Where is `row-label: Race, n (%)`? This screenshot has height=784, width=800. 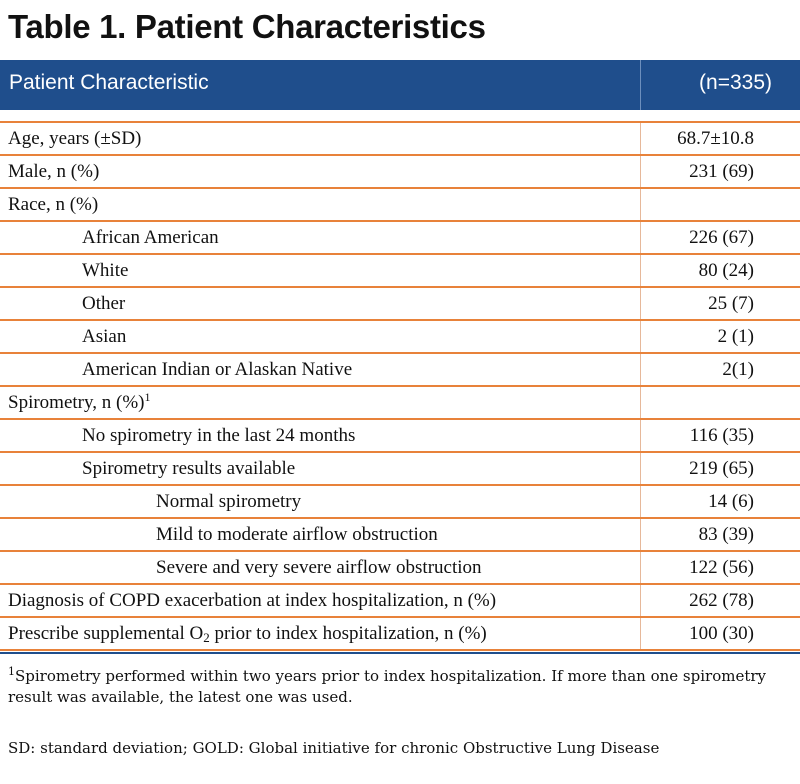
row-label: Race, n (%) is located at coordinates (53, 204).